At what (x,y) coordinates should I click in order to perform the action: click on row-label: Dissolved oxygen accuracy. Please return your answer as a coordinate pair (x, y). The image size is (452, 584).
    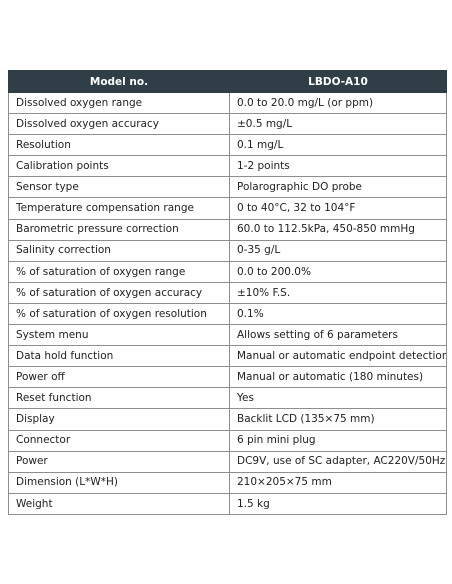
    Looking at the image, I should click on (119, 124).